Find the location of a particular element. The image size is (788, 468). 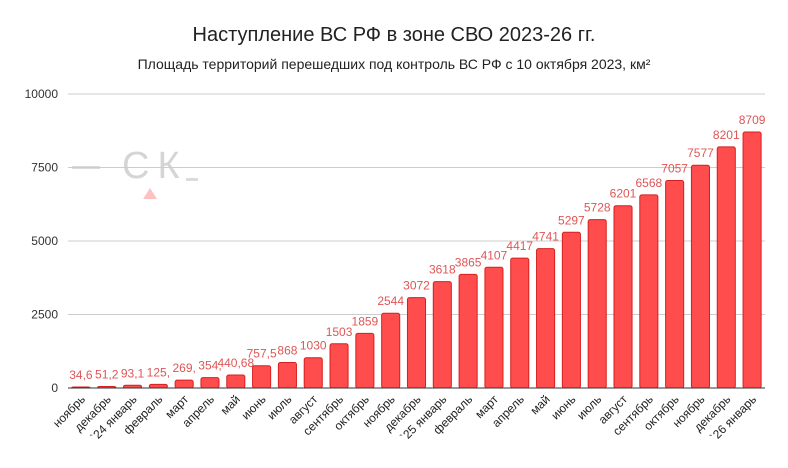

data-label: 6201 is located at coordinates (623, 194).